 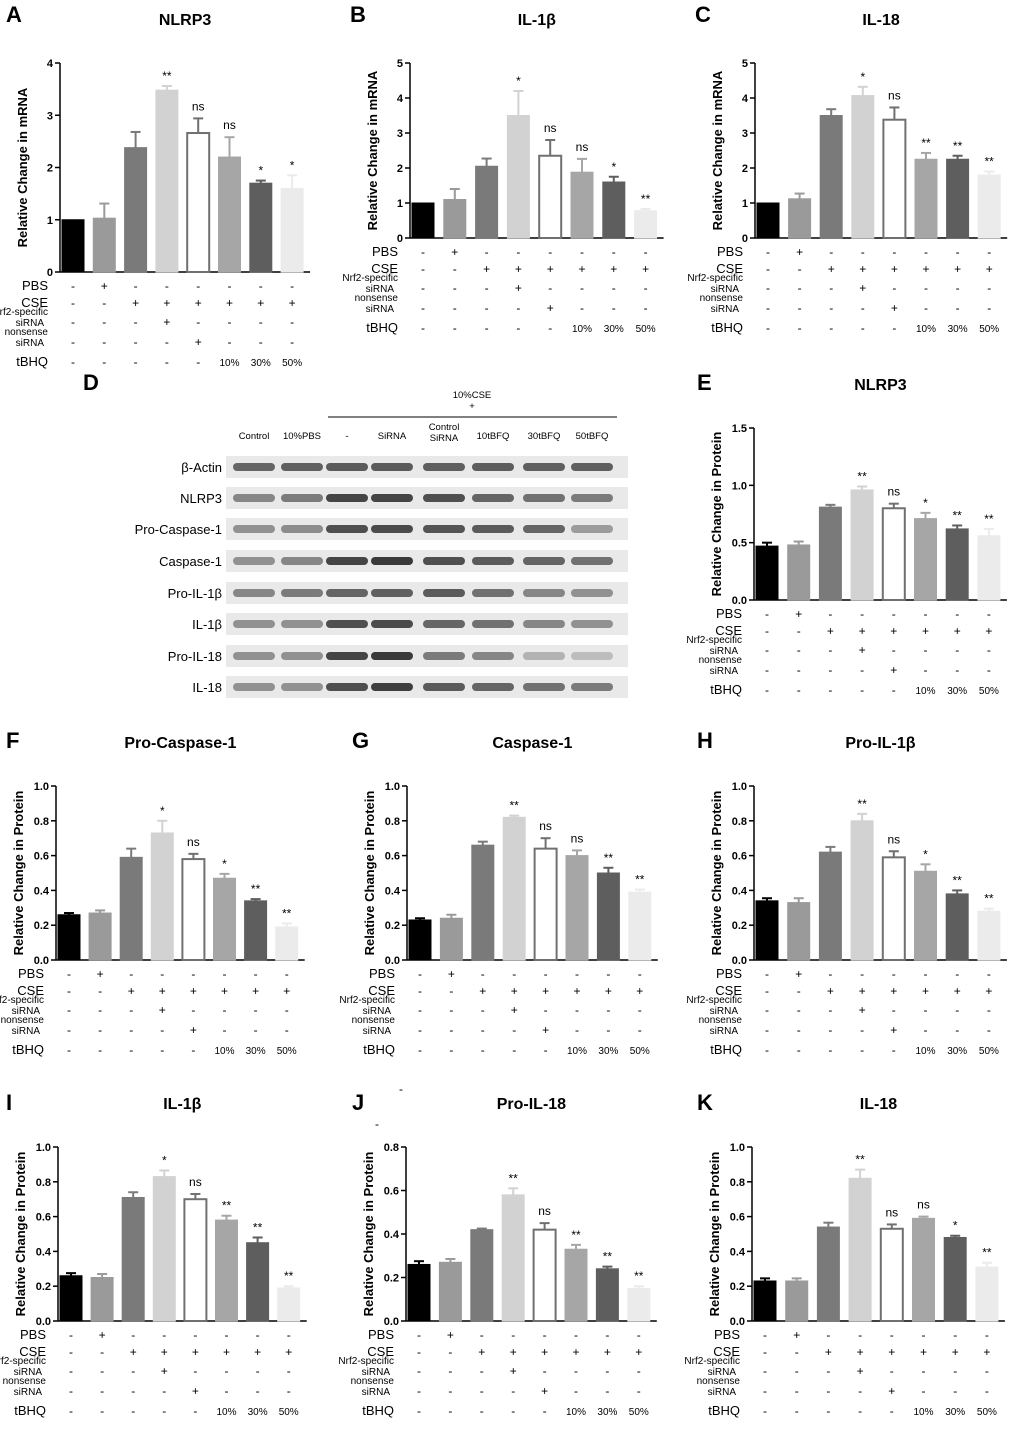 I want to click on y-tick-label: 0.4, so click(x=44, y=1252).